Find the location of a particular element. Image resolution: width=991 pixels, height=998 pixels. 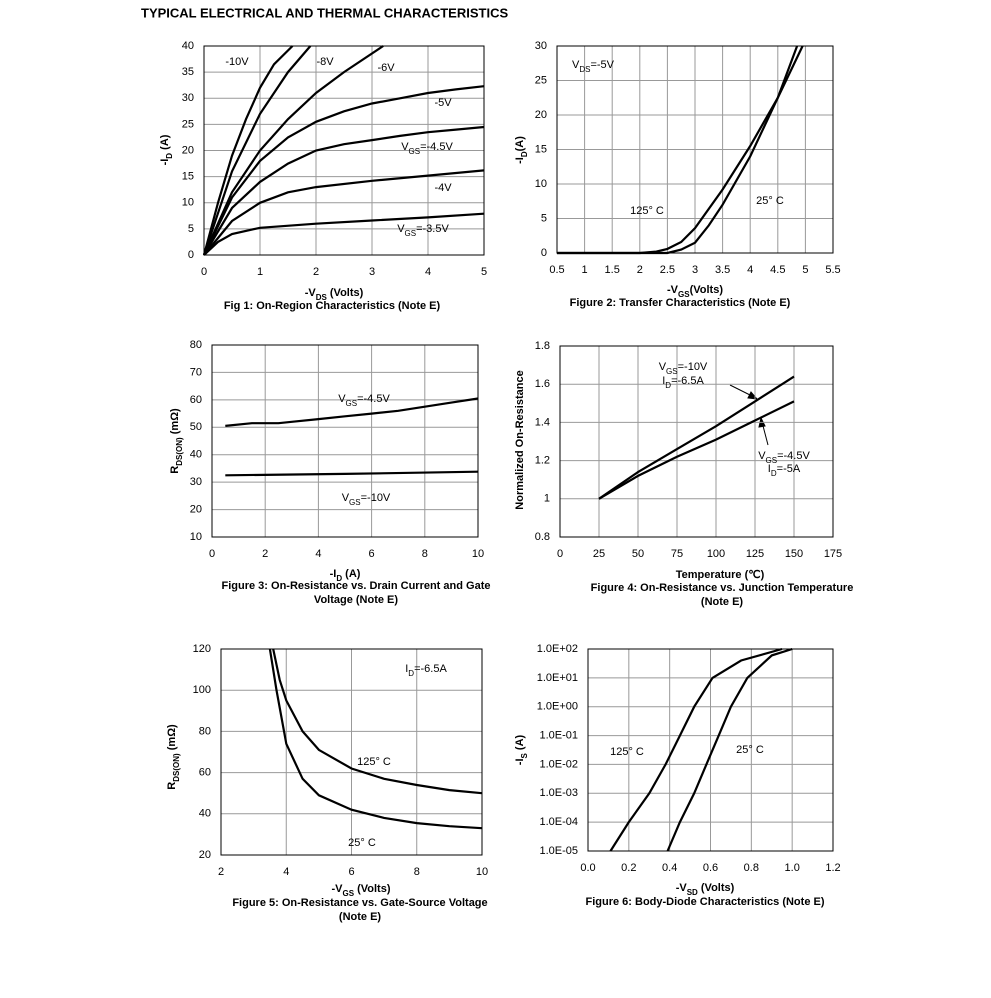

arrows is located at coordinates (749, 415).